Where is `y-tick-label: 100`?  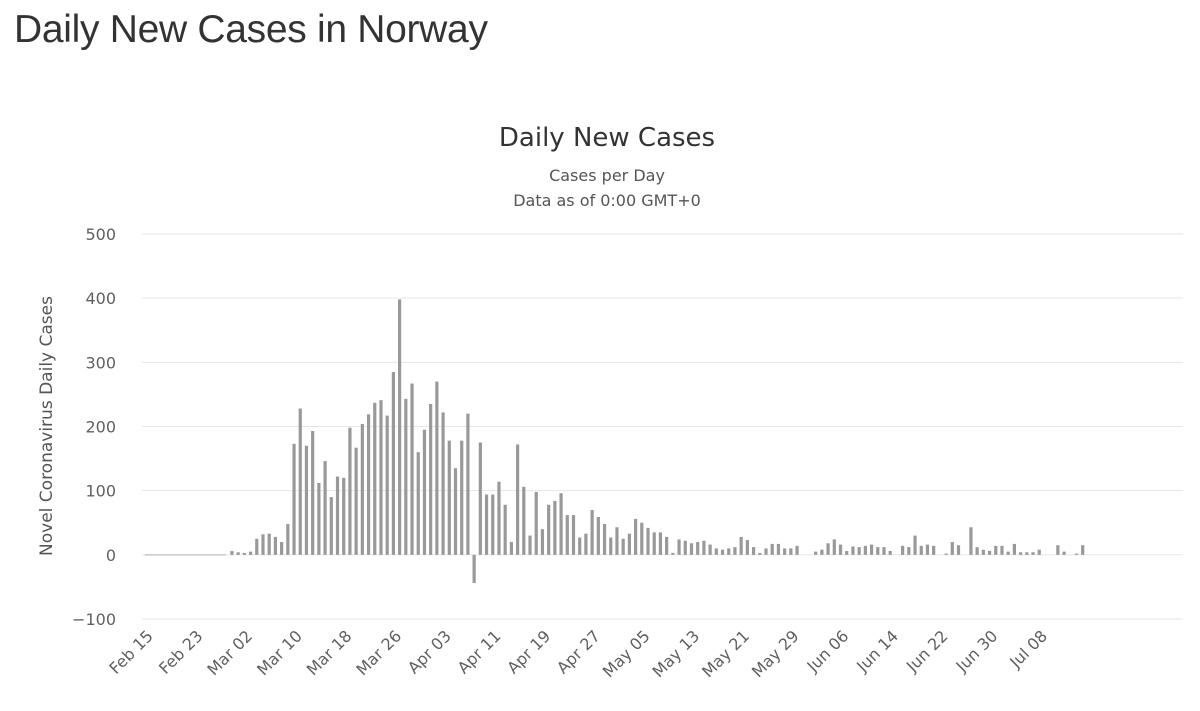
y-tick-label: 100 is located at coordinates (100, 491).